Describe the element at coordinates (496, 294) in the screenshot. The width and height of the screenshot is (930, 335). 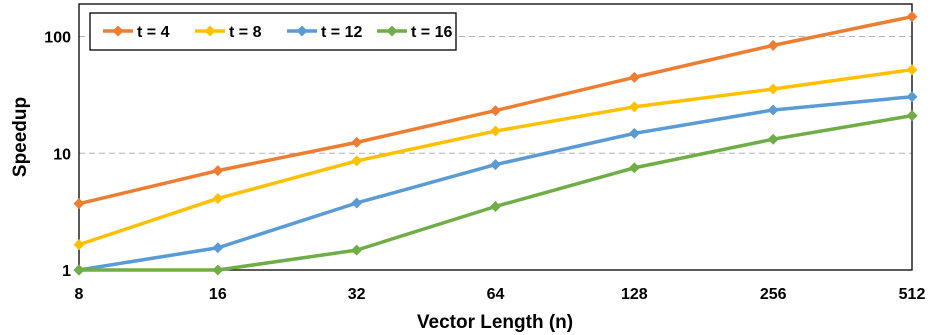
I see `x-tick-label: 64` at that location.